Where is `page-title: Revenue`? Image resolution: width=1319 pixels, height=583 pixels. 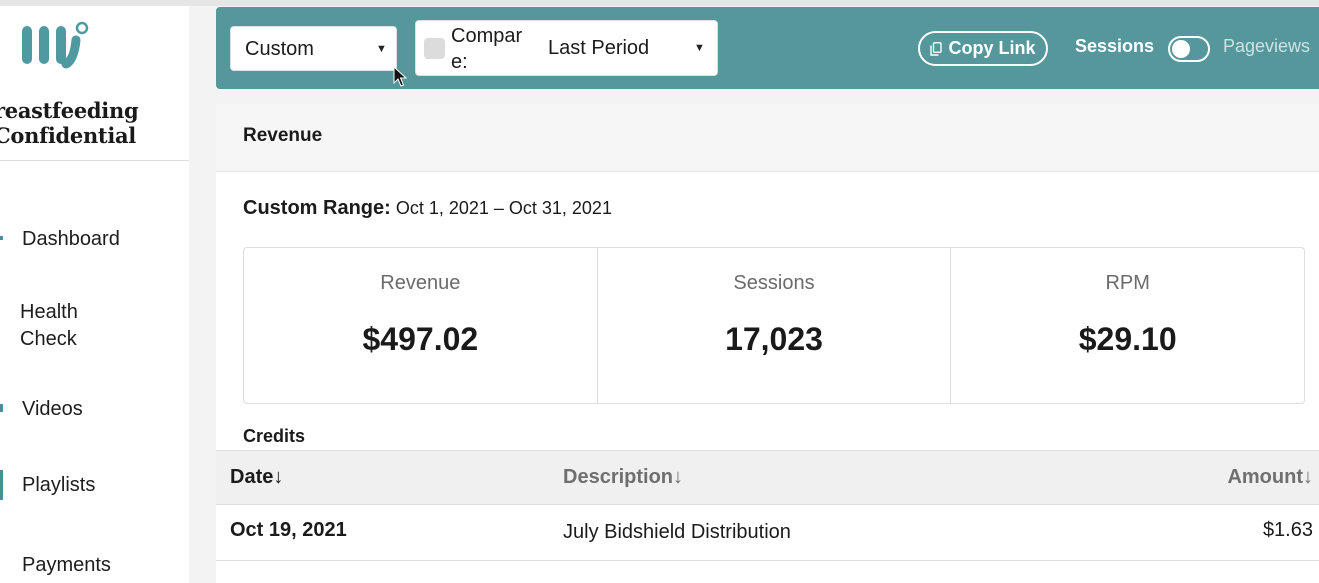
page-title: Revenue is located at coordinates (283, 135).